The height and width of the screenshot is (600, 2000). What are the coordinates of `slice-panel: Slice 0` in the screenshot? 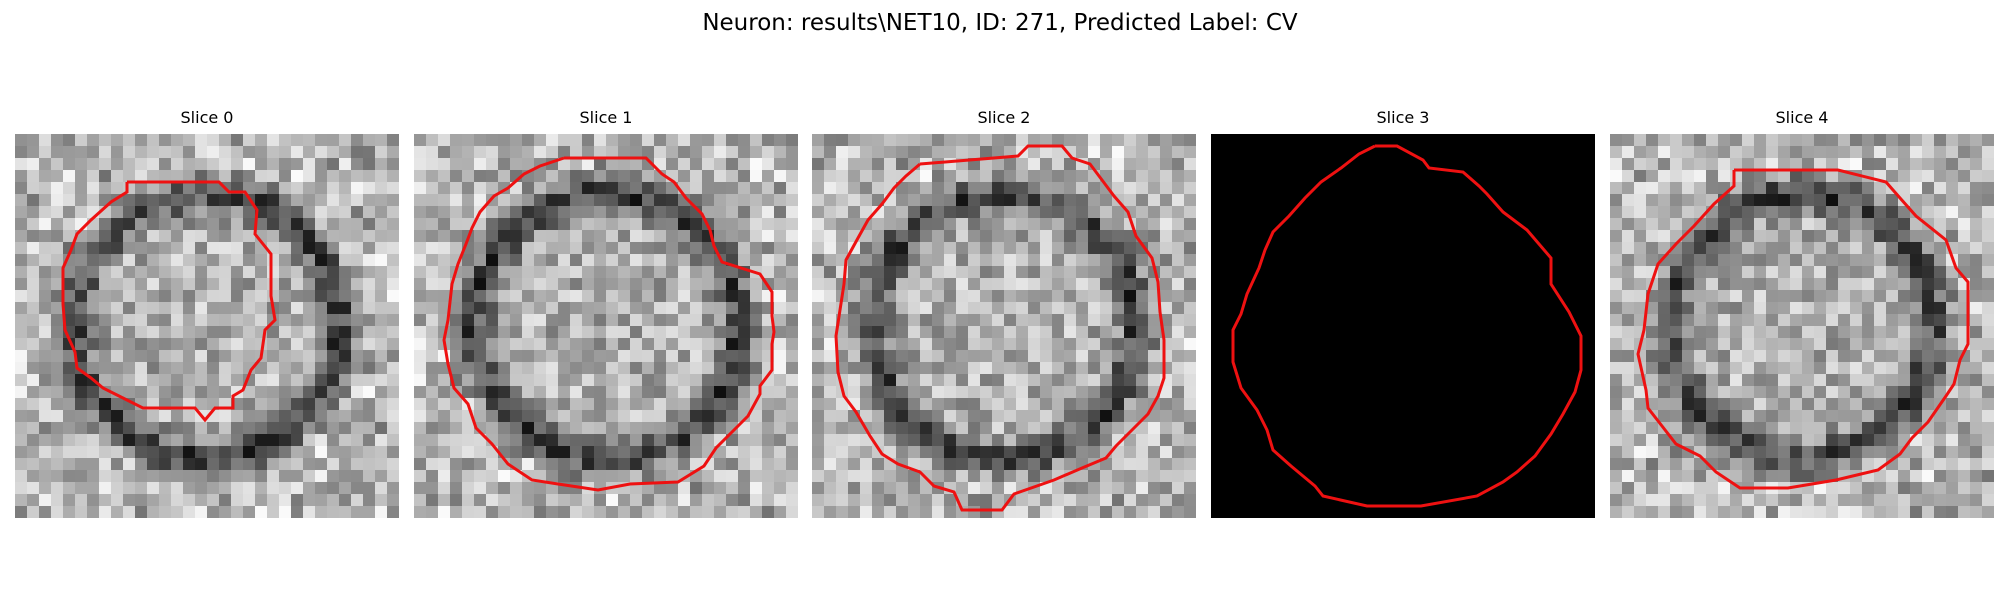 It's located at (207, 313).